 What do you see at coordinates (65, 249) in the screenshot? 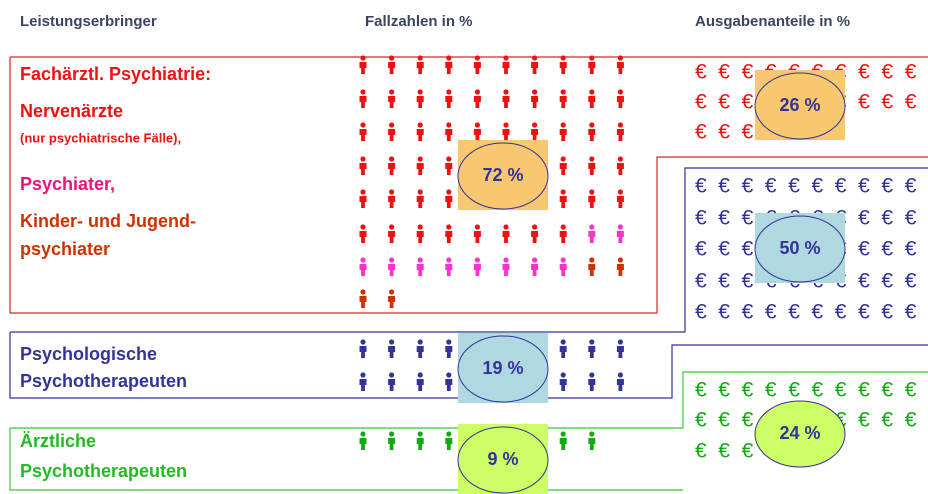
I see `label: psychiater` at bounding box center [65, 249].